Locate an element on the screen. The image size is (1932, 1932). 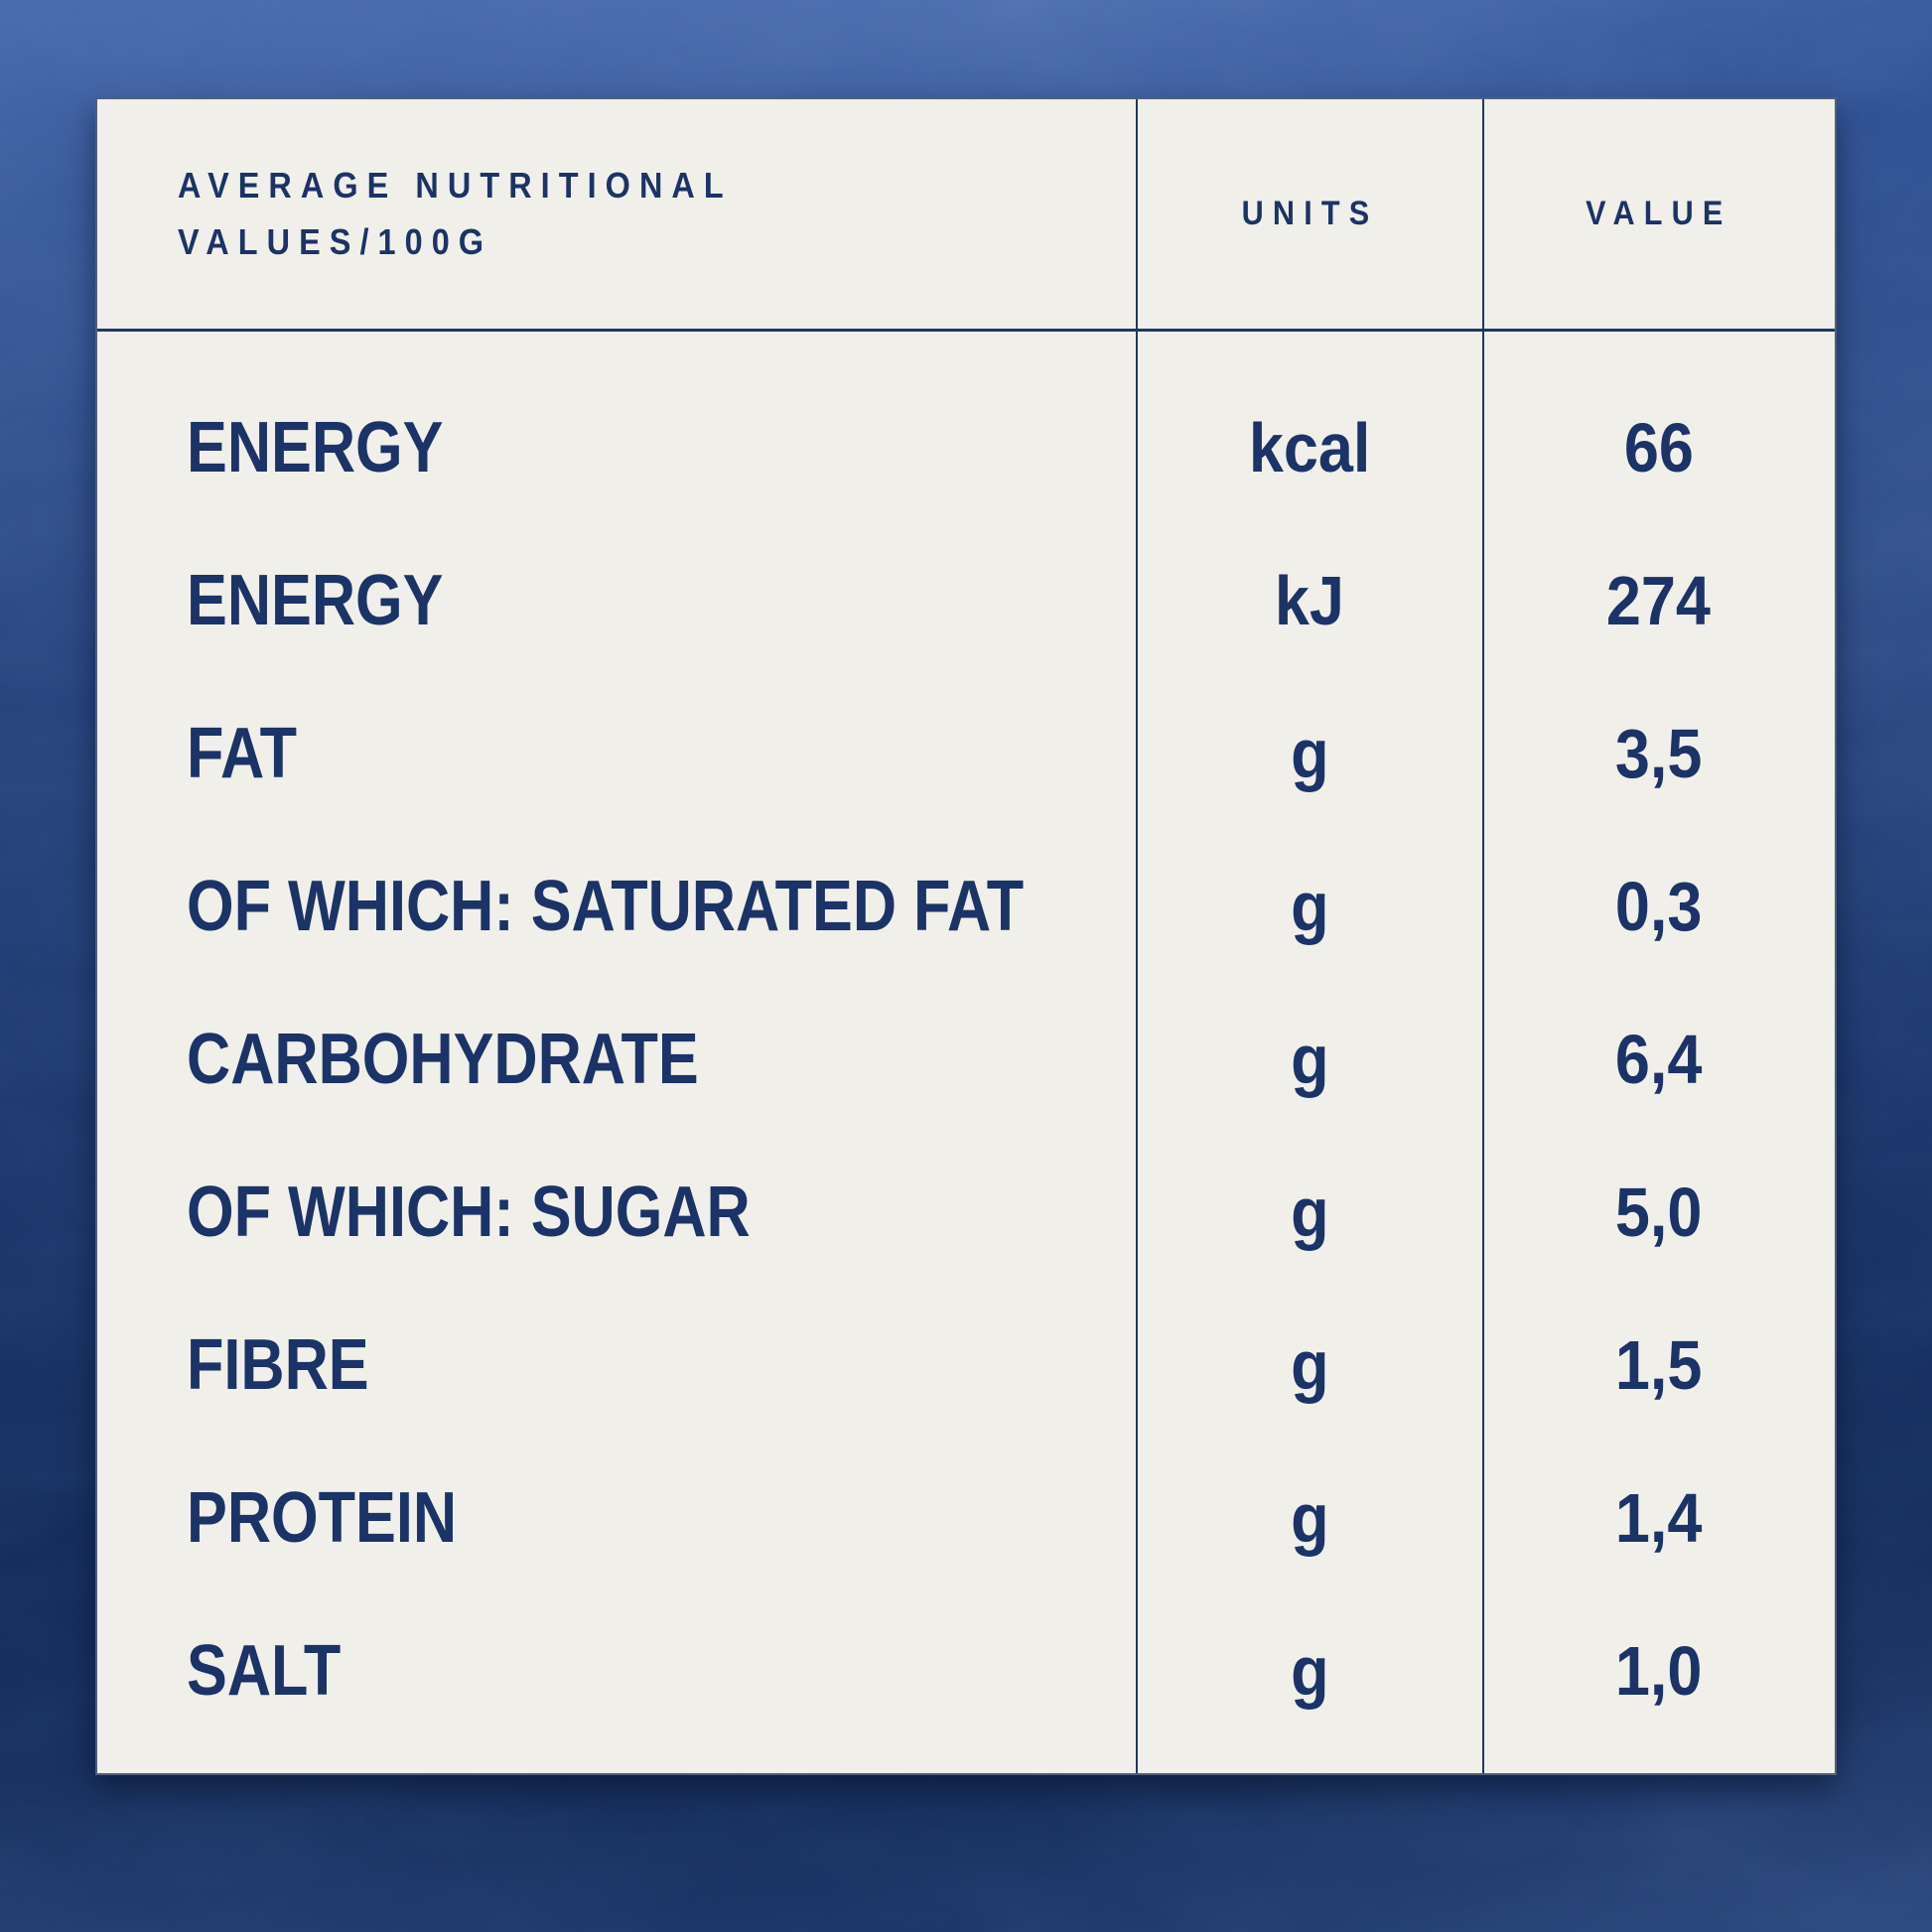
nutrient-value-cell: 1,0 is located at coordinates (1659, 1671).